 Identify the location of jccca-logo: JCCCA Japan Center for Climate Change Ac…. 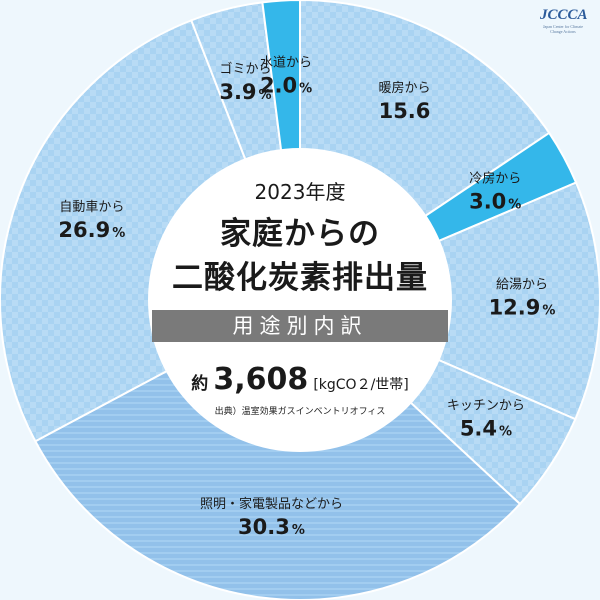
(564, 20).